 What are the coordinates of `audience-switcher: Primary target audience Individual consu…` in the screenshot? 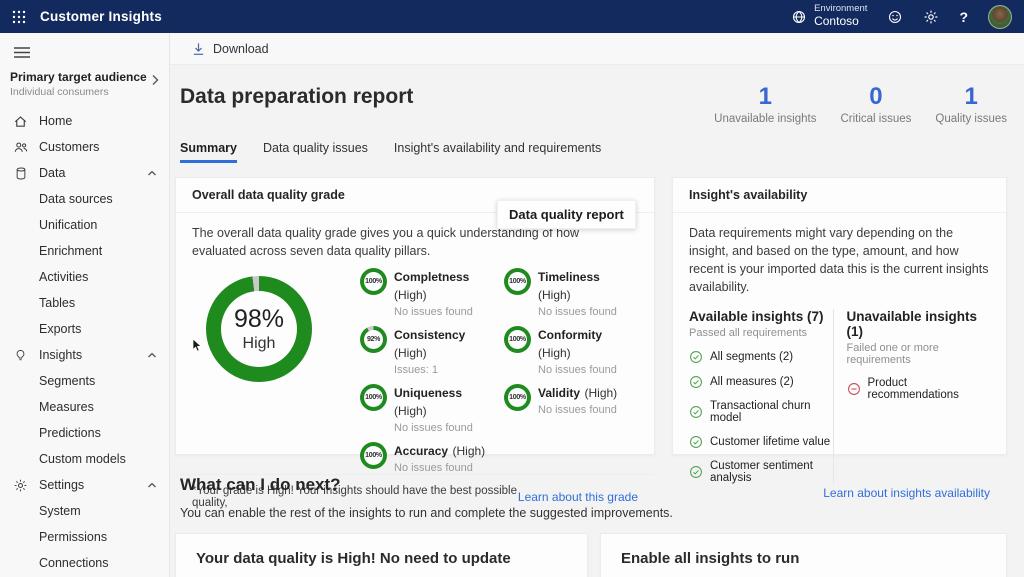 It's located at (84, 86).